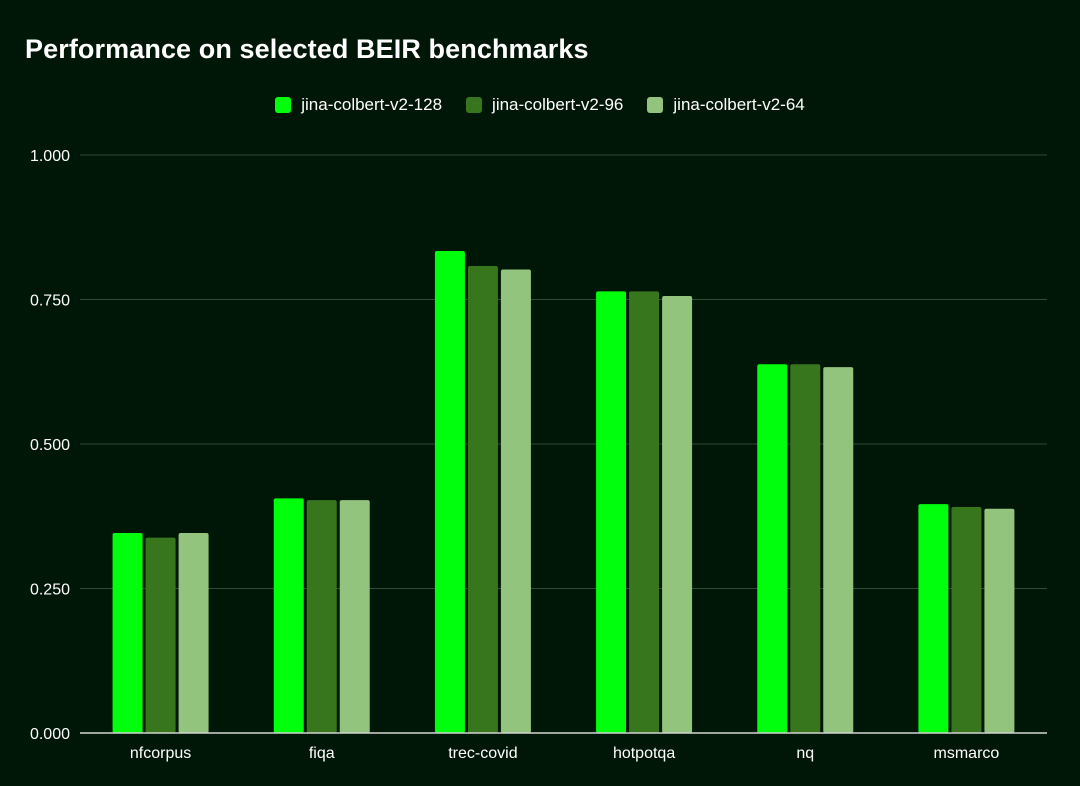 The image size is (1080, 786). Describe the element at coordinates (307, 49) in the screenshot. I see `chart-title: Performance on selected BEIR benchmarks` at that location.